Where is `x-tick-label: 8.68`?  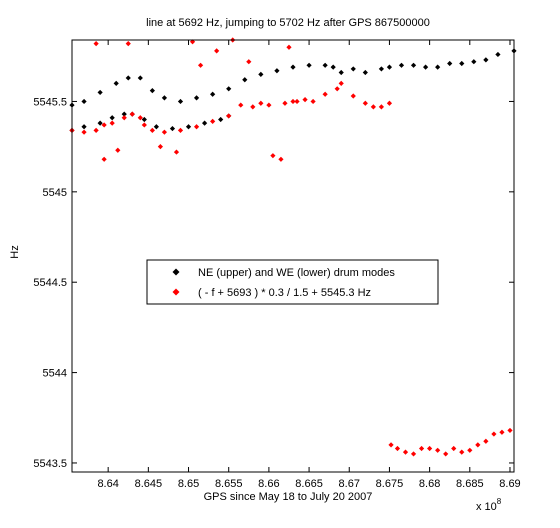
x-tick-label: 8.68 is located at coordinates (429, 484).